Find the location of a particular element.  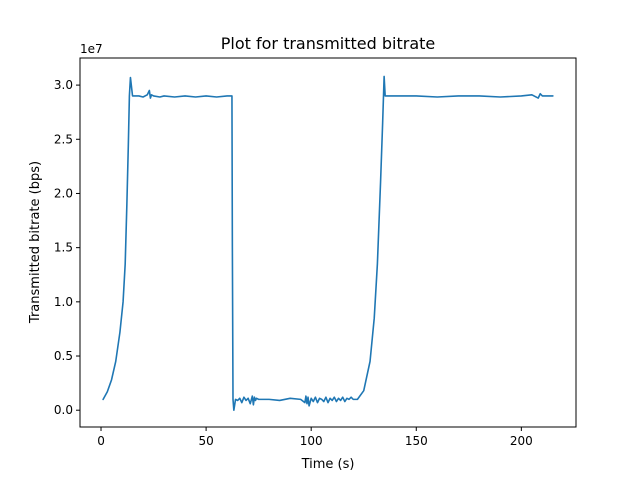

y-tick-label: 3.0 is located at coordinates (63, 85).